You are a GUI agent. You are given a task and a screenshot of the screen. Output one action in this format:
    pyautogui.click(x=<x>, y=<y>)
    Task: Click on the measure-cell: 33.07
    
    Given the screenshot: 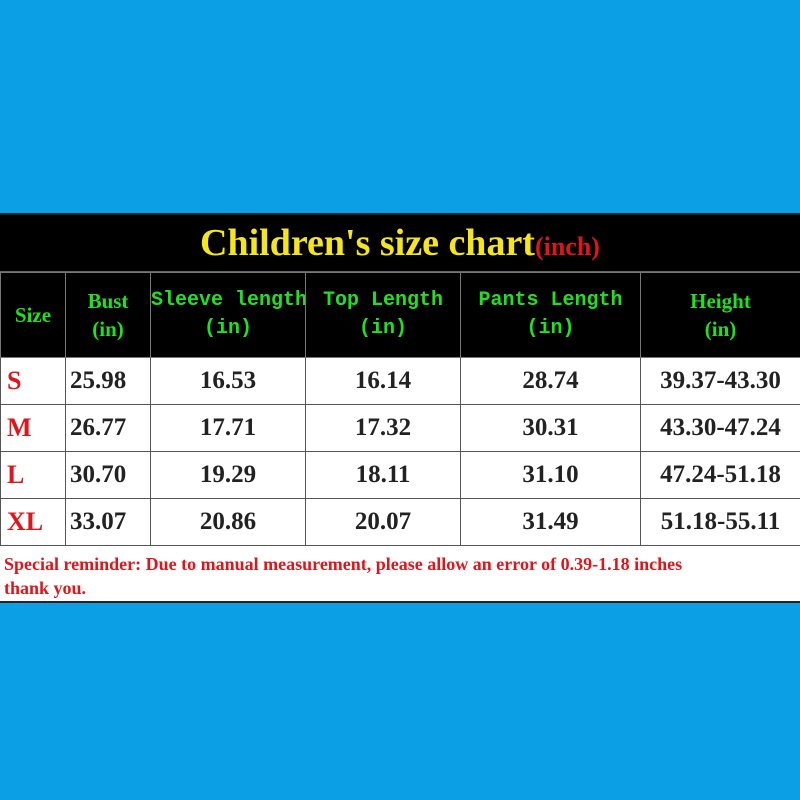 What is the action you would take?
    pyautogui.click(x=108, y=522)
    